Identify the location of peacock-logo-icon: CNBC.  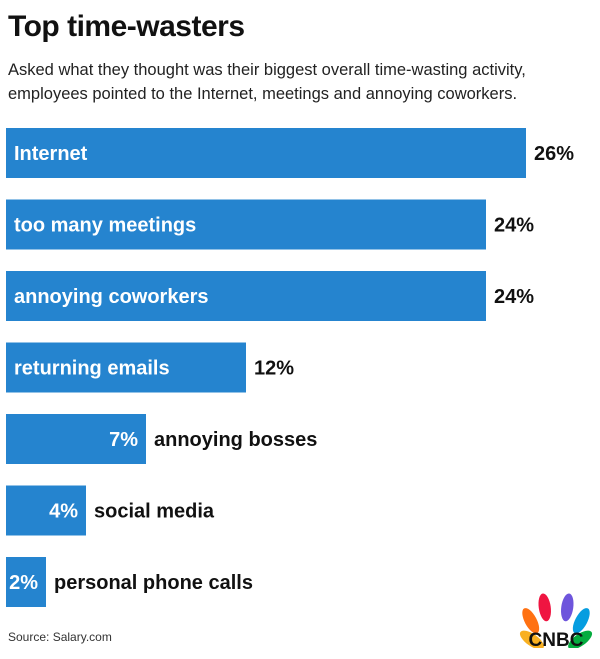
(556, 620).